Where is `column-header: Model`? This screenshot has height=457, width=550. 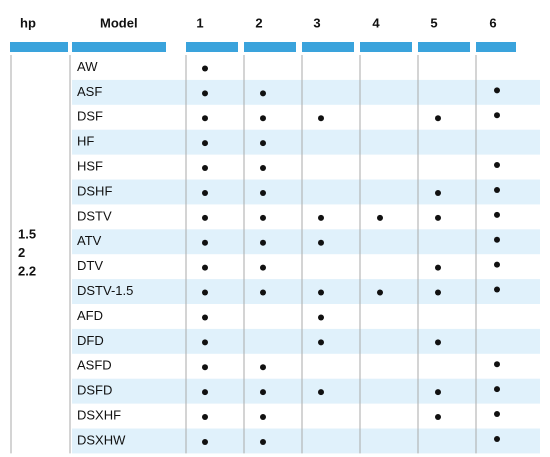
column-header: Model is located at coordinates (119, 22).